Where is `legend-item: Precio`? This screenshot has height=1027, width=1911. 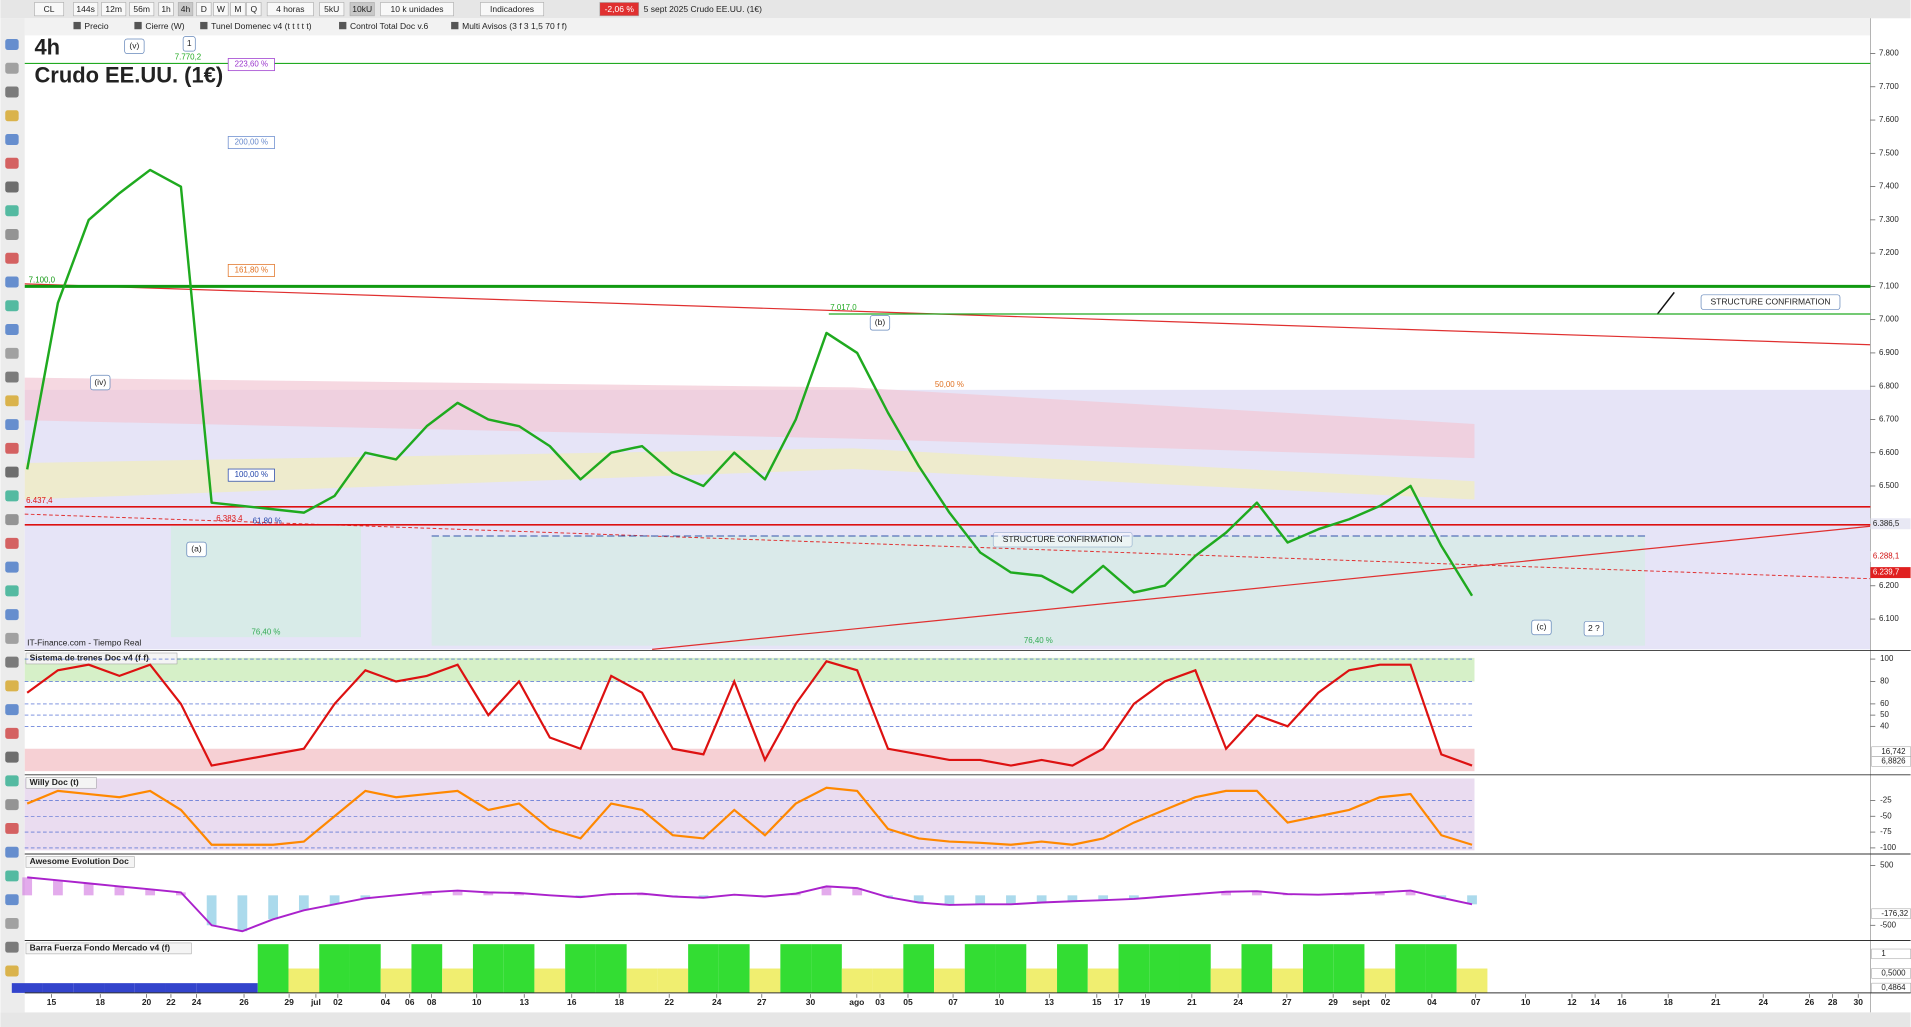 legend-item: Precio is located at coordinates (96, 26).